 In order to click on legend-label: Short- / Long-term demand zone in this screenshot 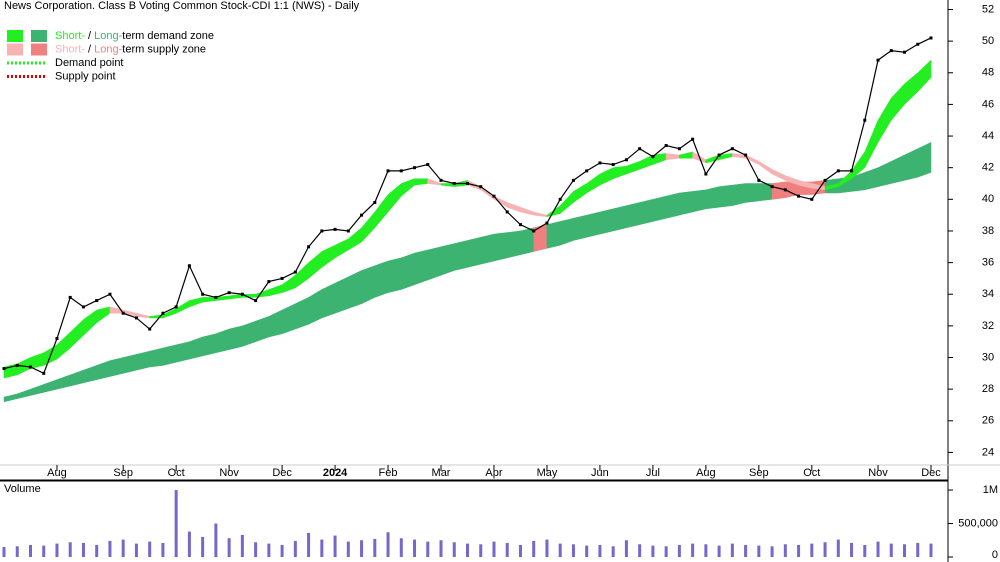, I will do `click(134, 36)`.